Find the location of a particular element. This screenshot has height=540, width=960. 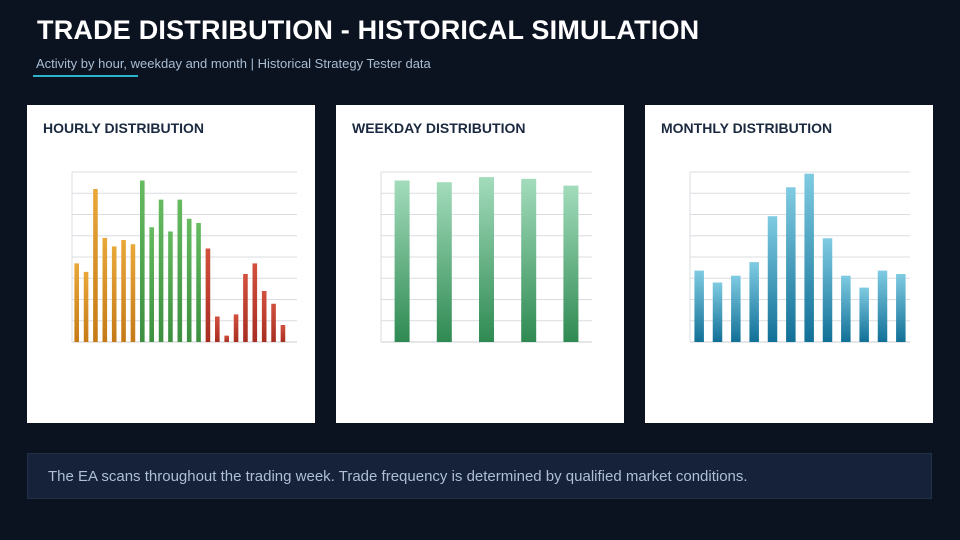

weekday-bar-chart is located at coordinates (486, 257).